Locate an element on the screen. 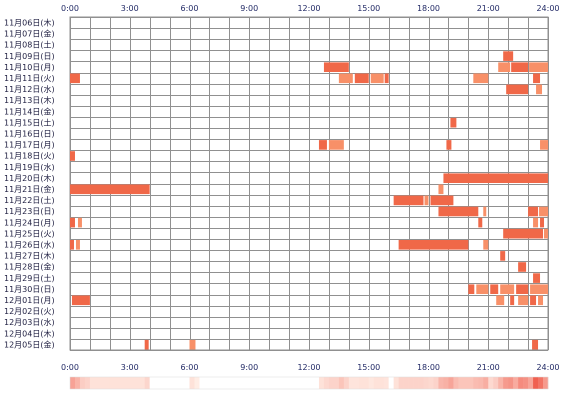  x-tick-label-bottom: 6:00 is located at coordinates (190, 367).